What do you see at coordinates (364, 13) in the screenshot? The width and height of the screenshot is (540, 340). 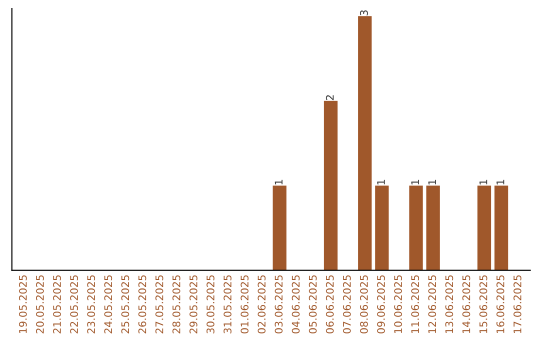 I see `data-label: 3` at bounding box center [364, 13].